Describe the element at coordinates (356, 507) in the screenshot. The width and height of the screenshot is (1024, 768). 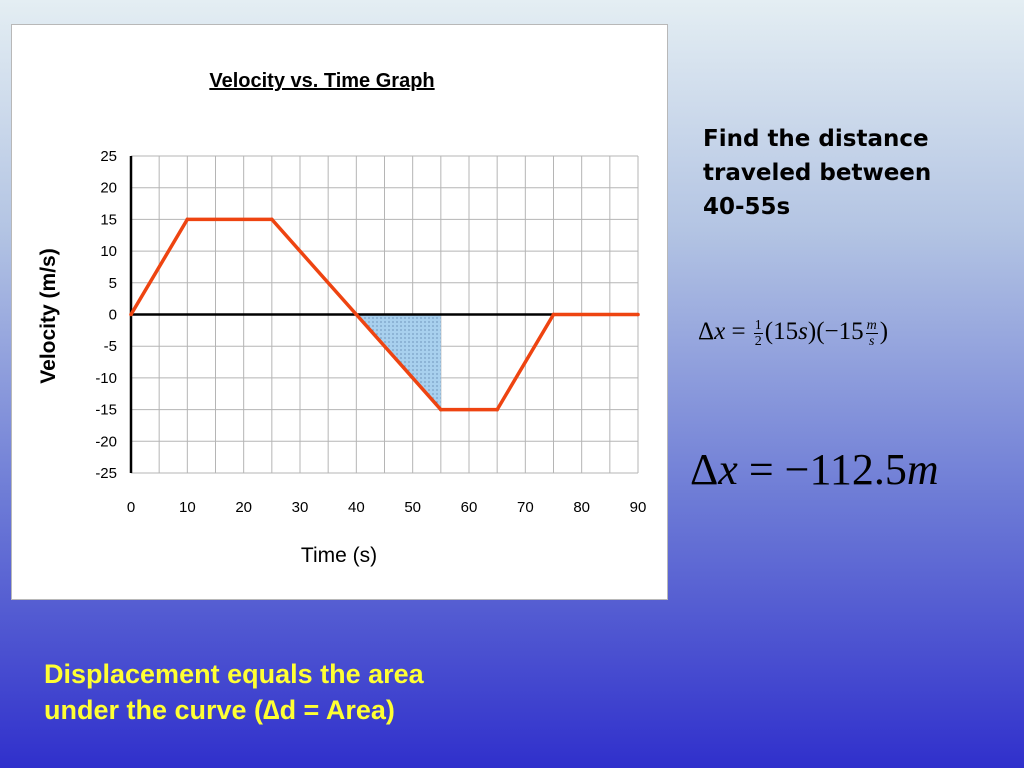
I see `x-tick-label: 40` at that location.